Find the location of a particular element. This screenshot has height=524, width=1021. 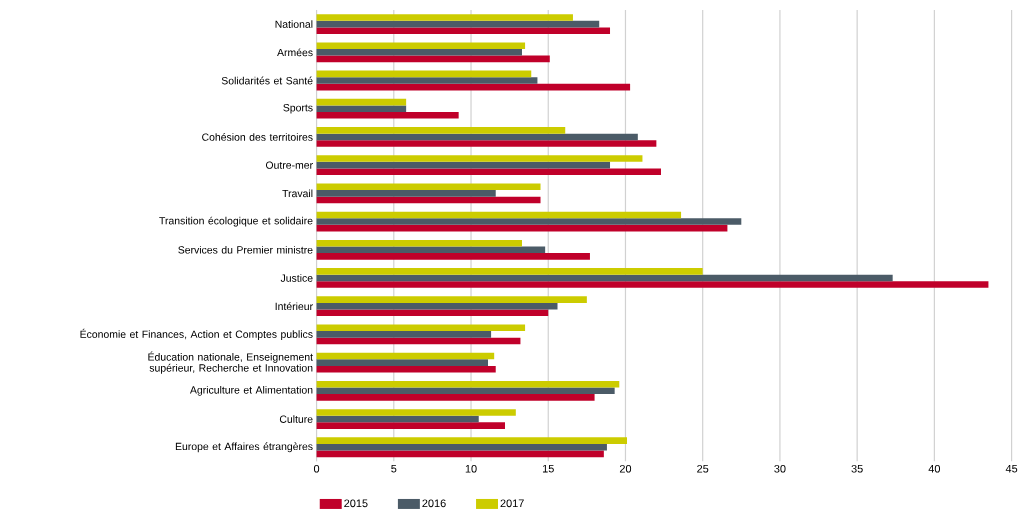

x-tick-label: 15 is located at coordinates (548, 468).